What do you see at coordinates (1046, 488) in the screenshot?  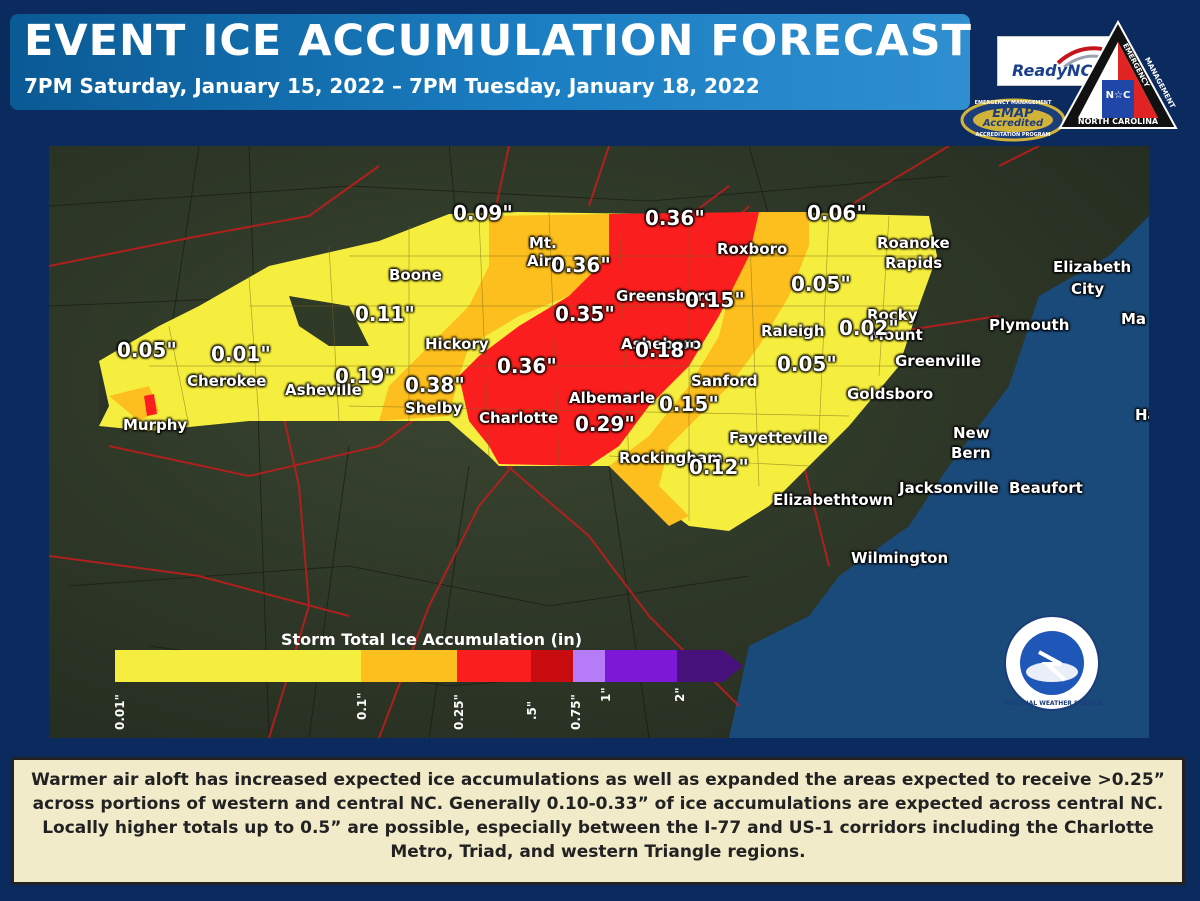 I see `city-label-beaufort: Beaufort` at bounding box center [1046, 488].